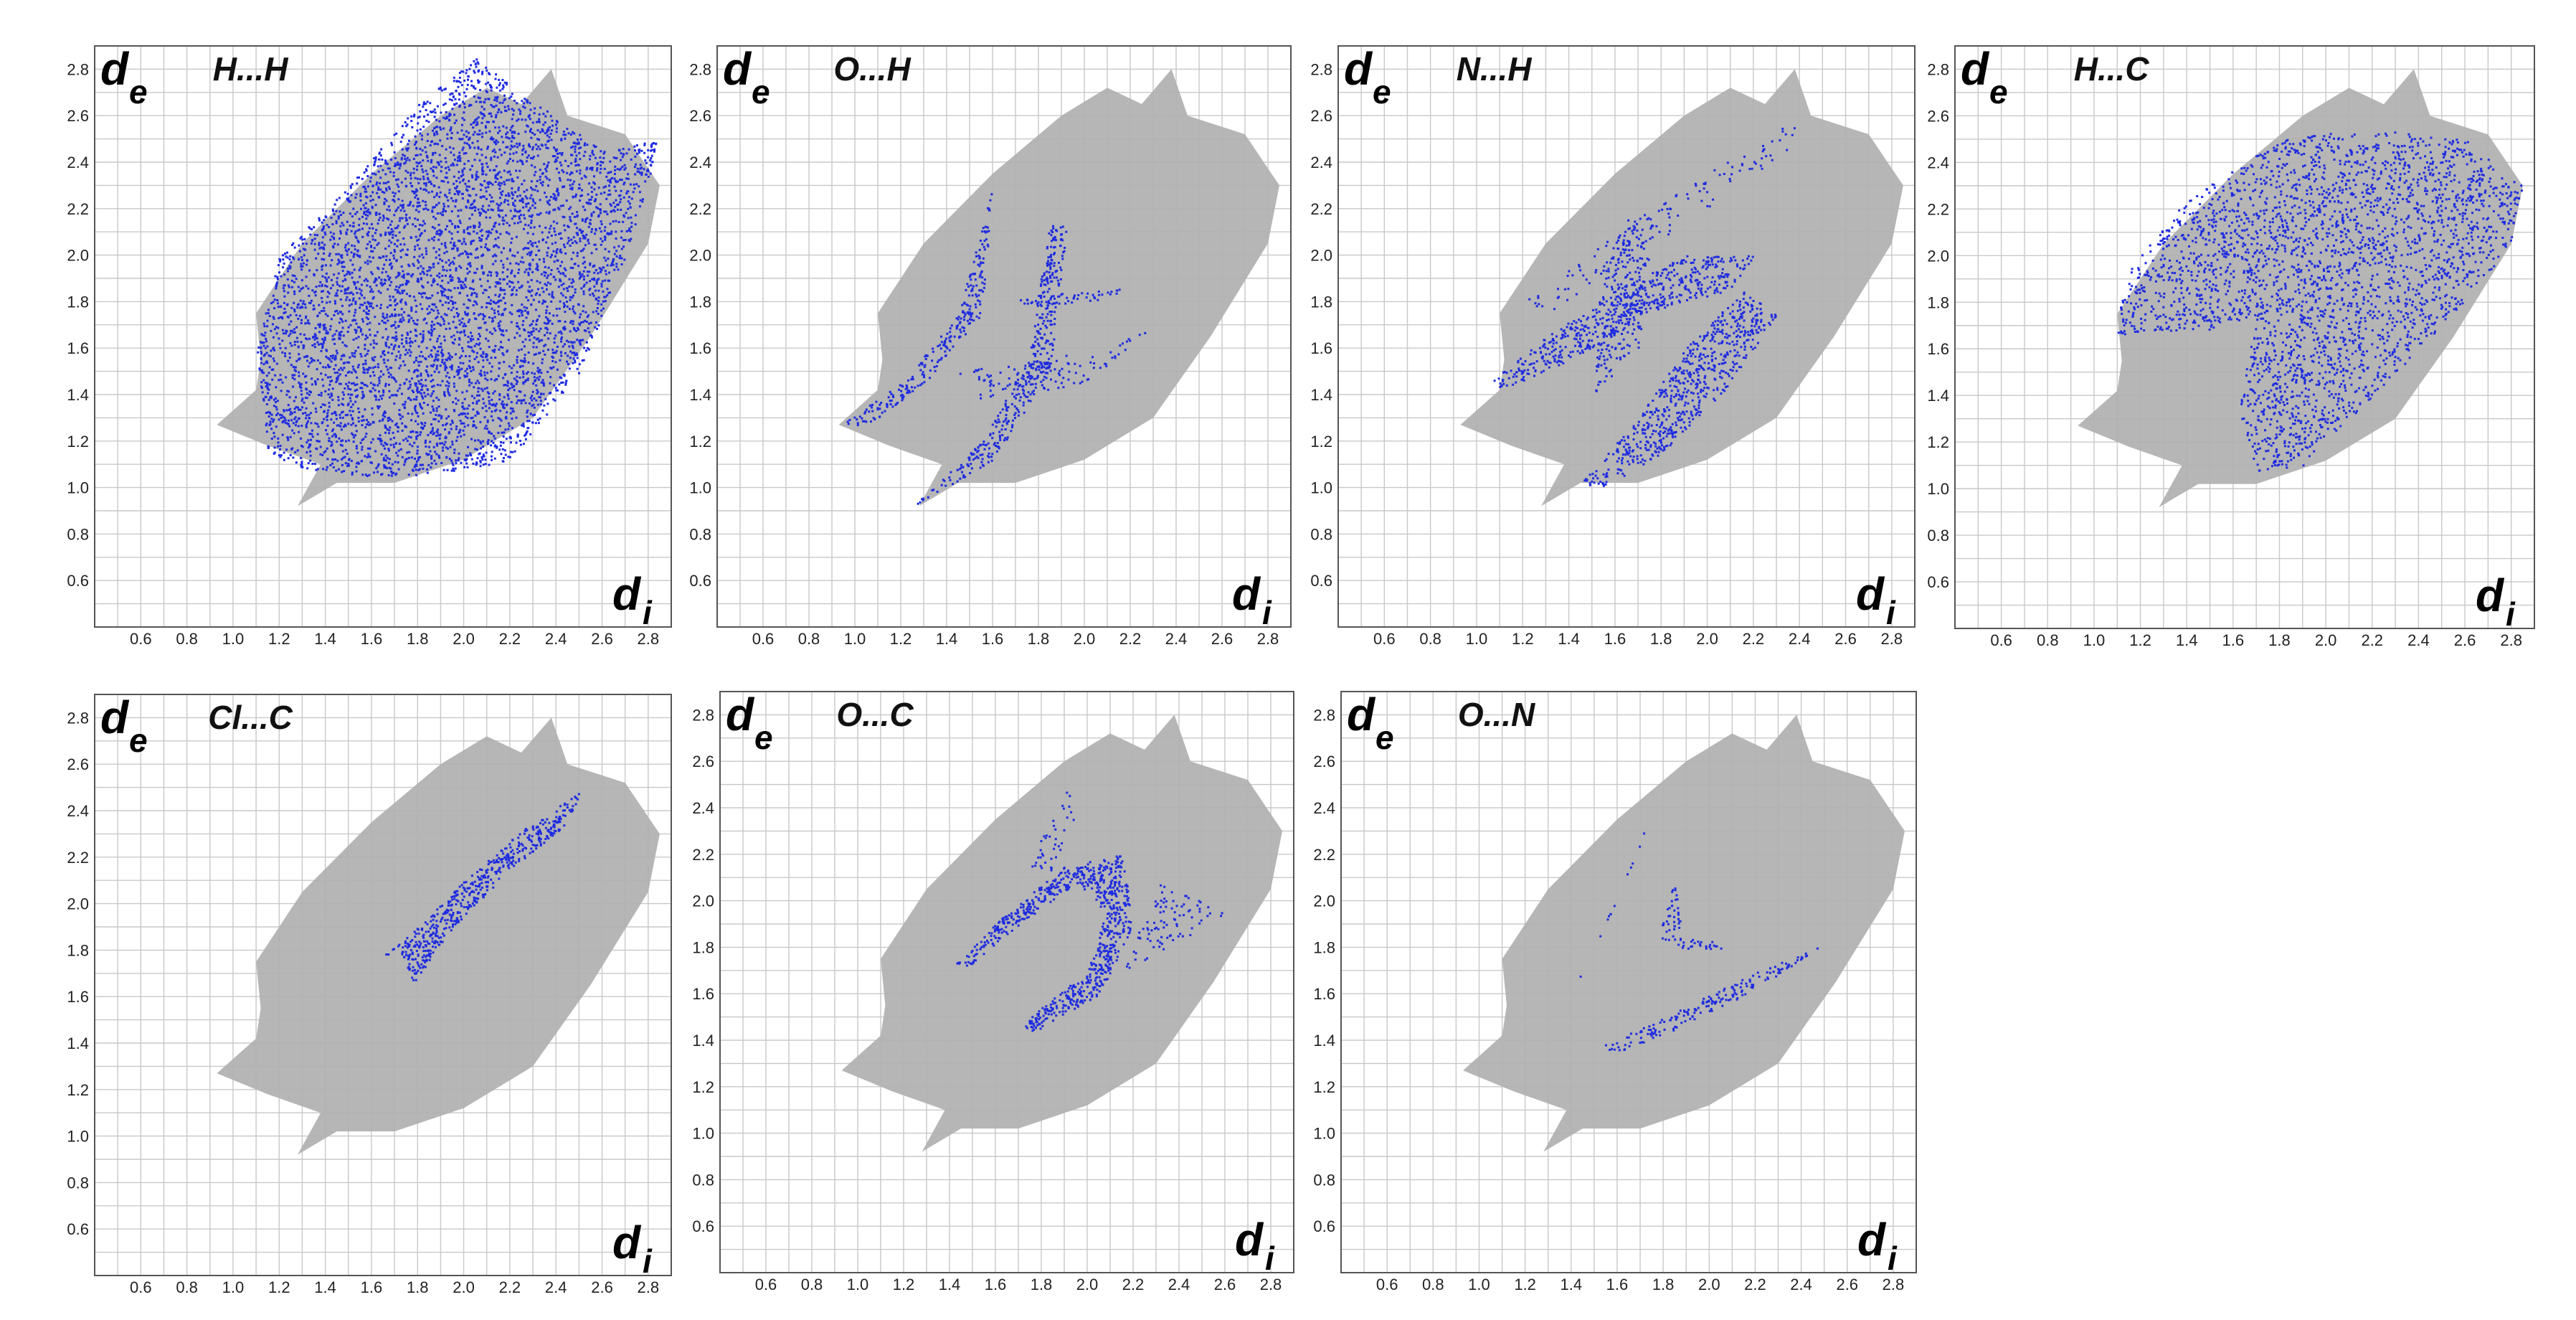 The height and width of the screenshot is (1320, 2576). I want to click on x-tick-label: 2.0, so click(1085, 639).